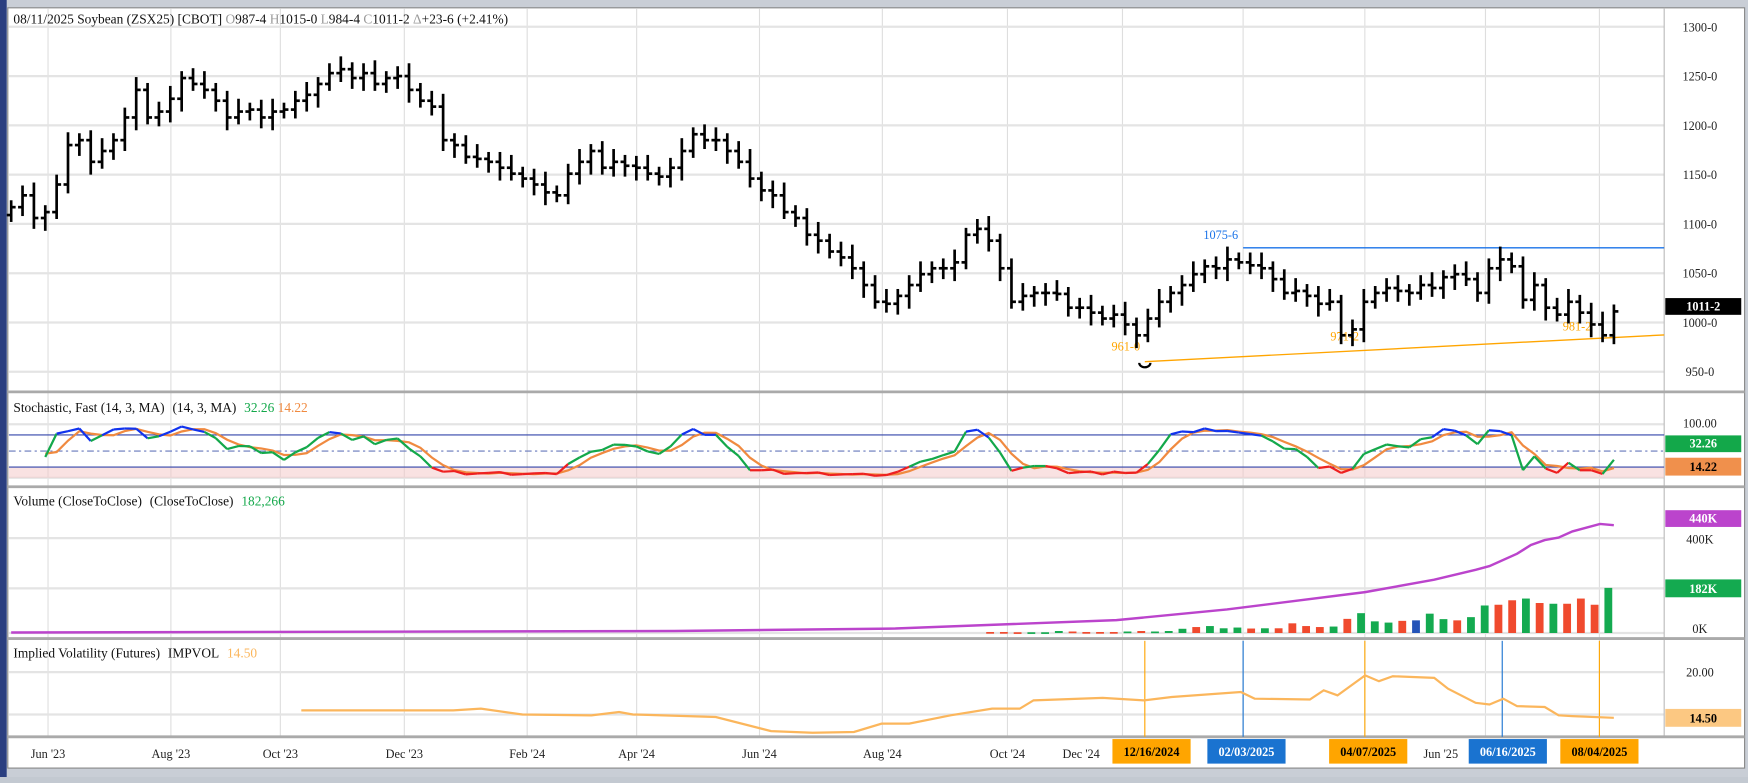  What do you see at coordinates (759, 754) in the screenshot?
I see `date-axis-label: Jun '24` at bounding box center [759, 754].